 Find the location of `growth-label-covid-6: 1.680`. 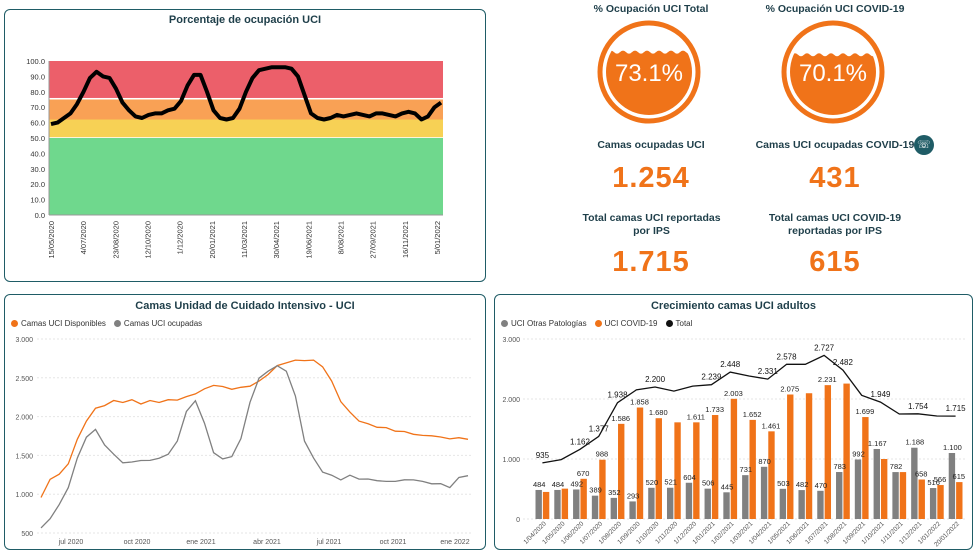

growth-label-covid-6: 1.680 is located at coordinates (658, 412).